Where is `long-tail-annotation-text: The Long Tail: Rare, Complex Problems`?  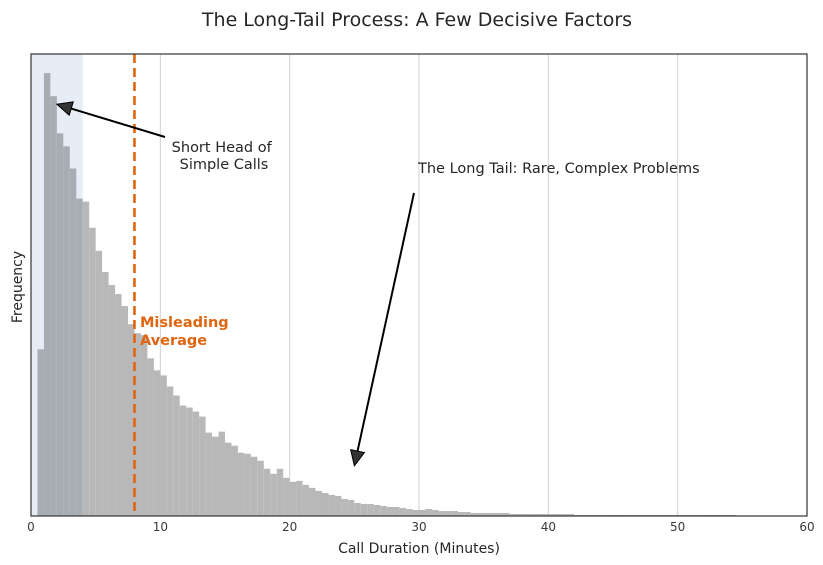 long-tail-annotation-text: The Long Tail: Rare, Complex Problems is located at coordinates (558, 169).